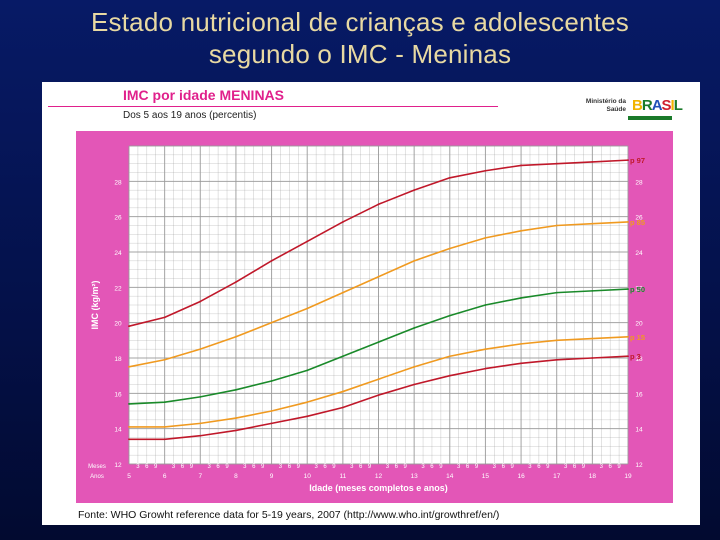  Describe the element at coordinates (118, 359) in the screenshot. I see `y-tick-label-left: 18` at that location.